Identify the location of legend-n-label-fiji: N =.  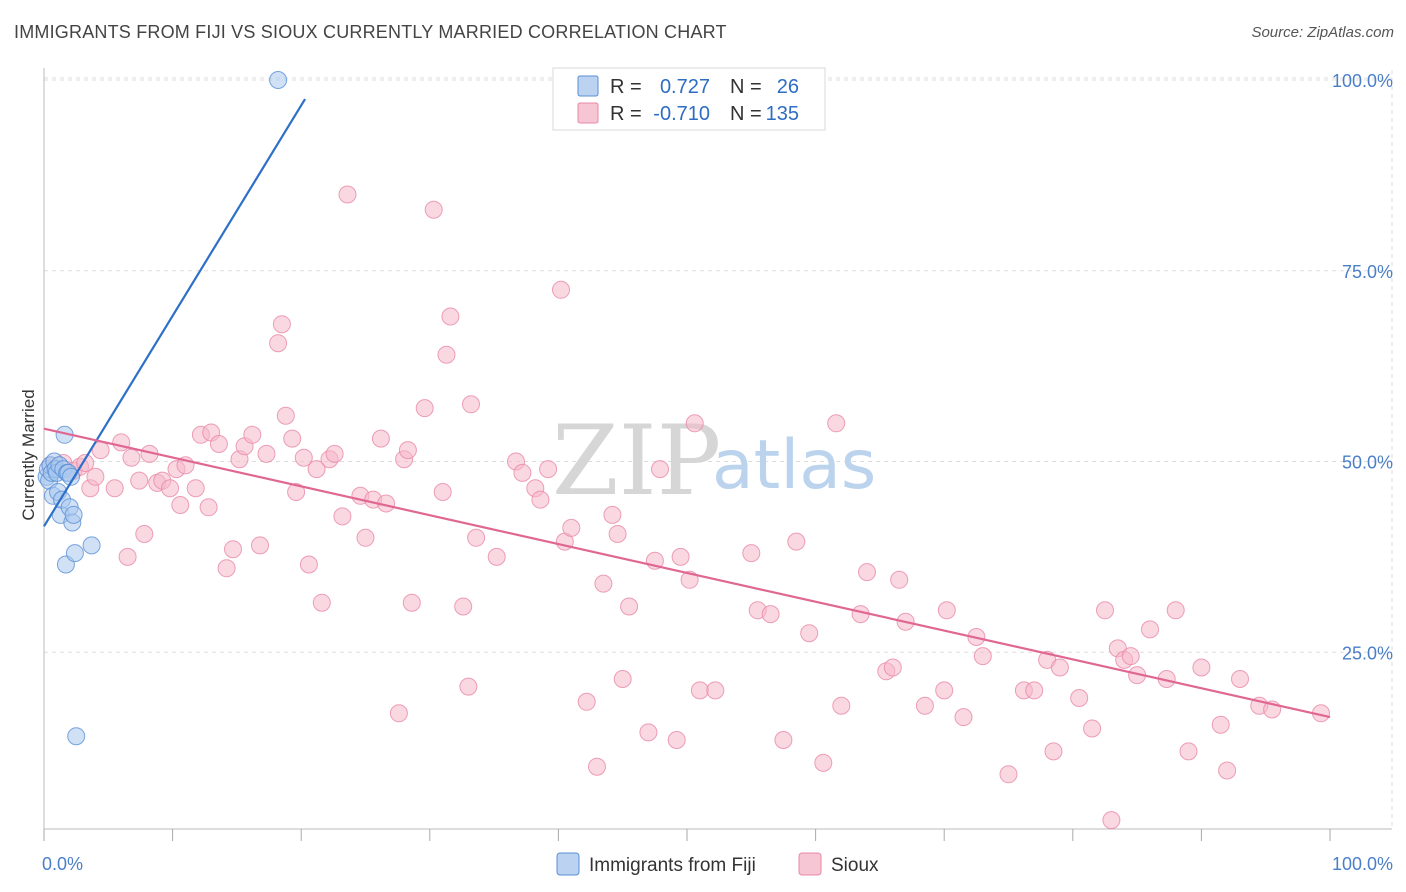
(746, 87).